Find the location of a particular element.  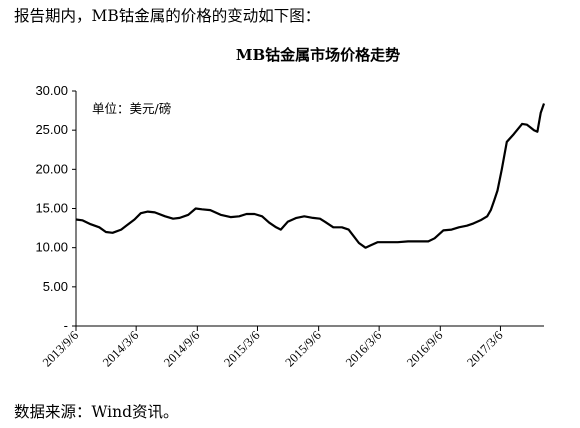

intro-text: 报告期内，MB钴金属的价格的变动如下图： is located at coordinates (167, 16).